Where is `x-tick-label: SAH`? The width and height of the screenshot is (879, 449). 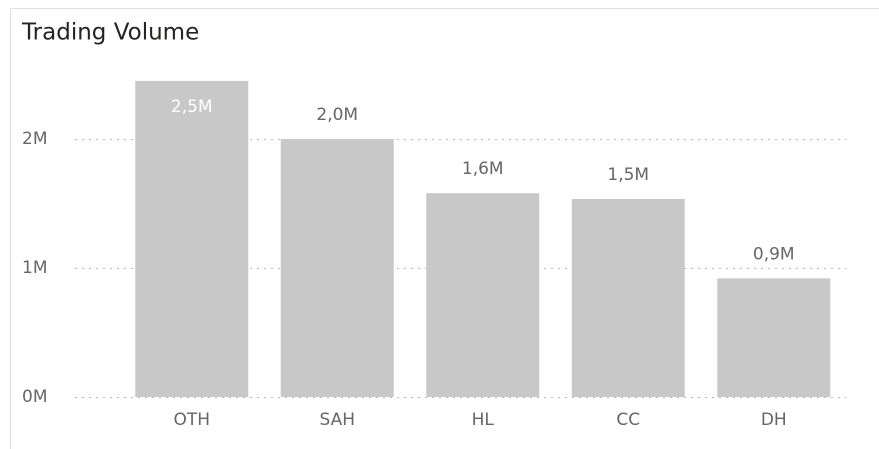
x-tick-label: SAH is located at coordinates (337, 420).